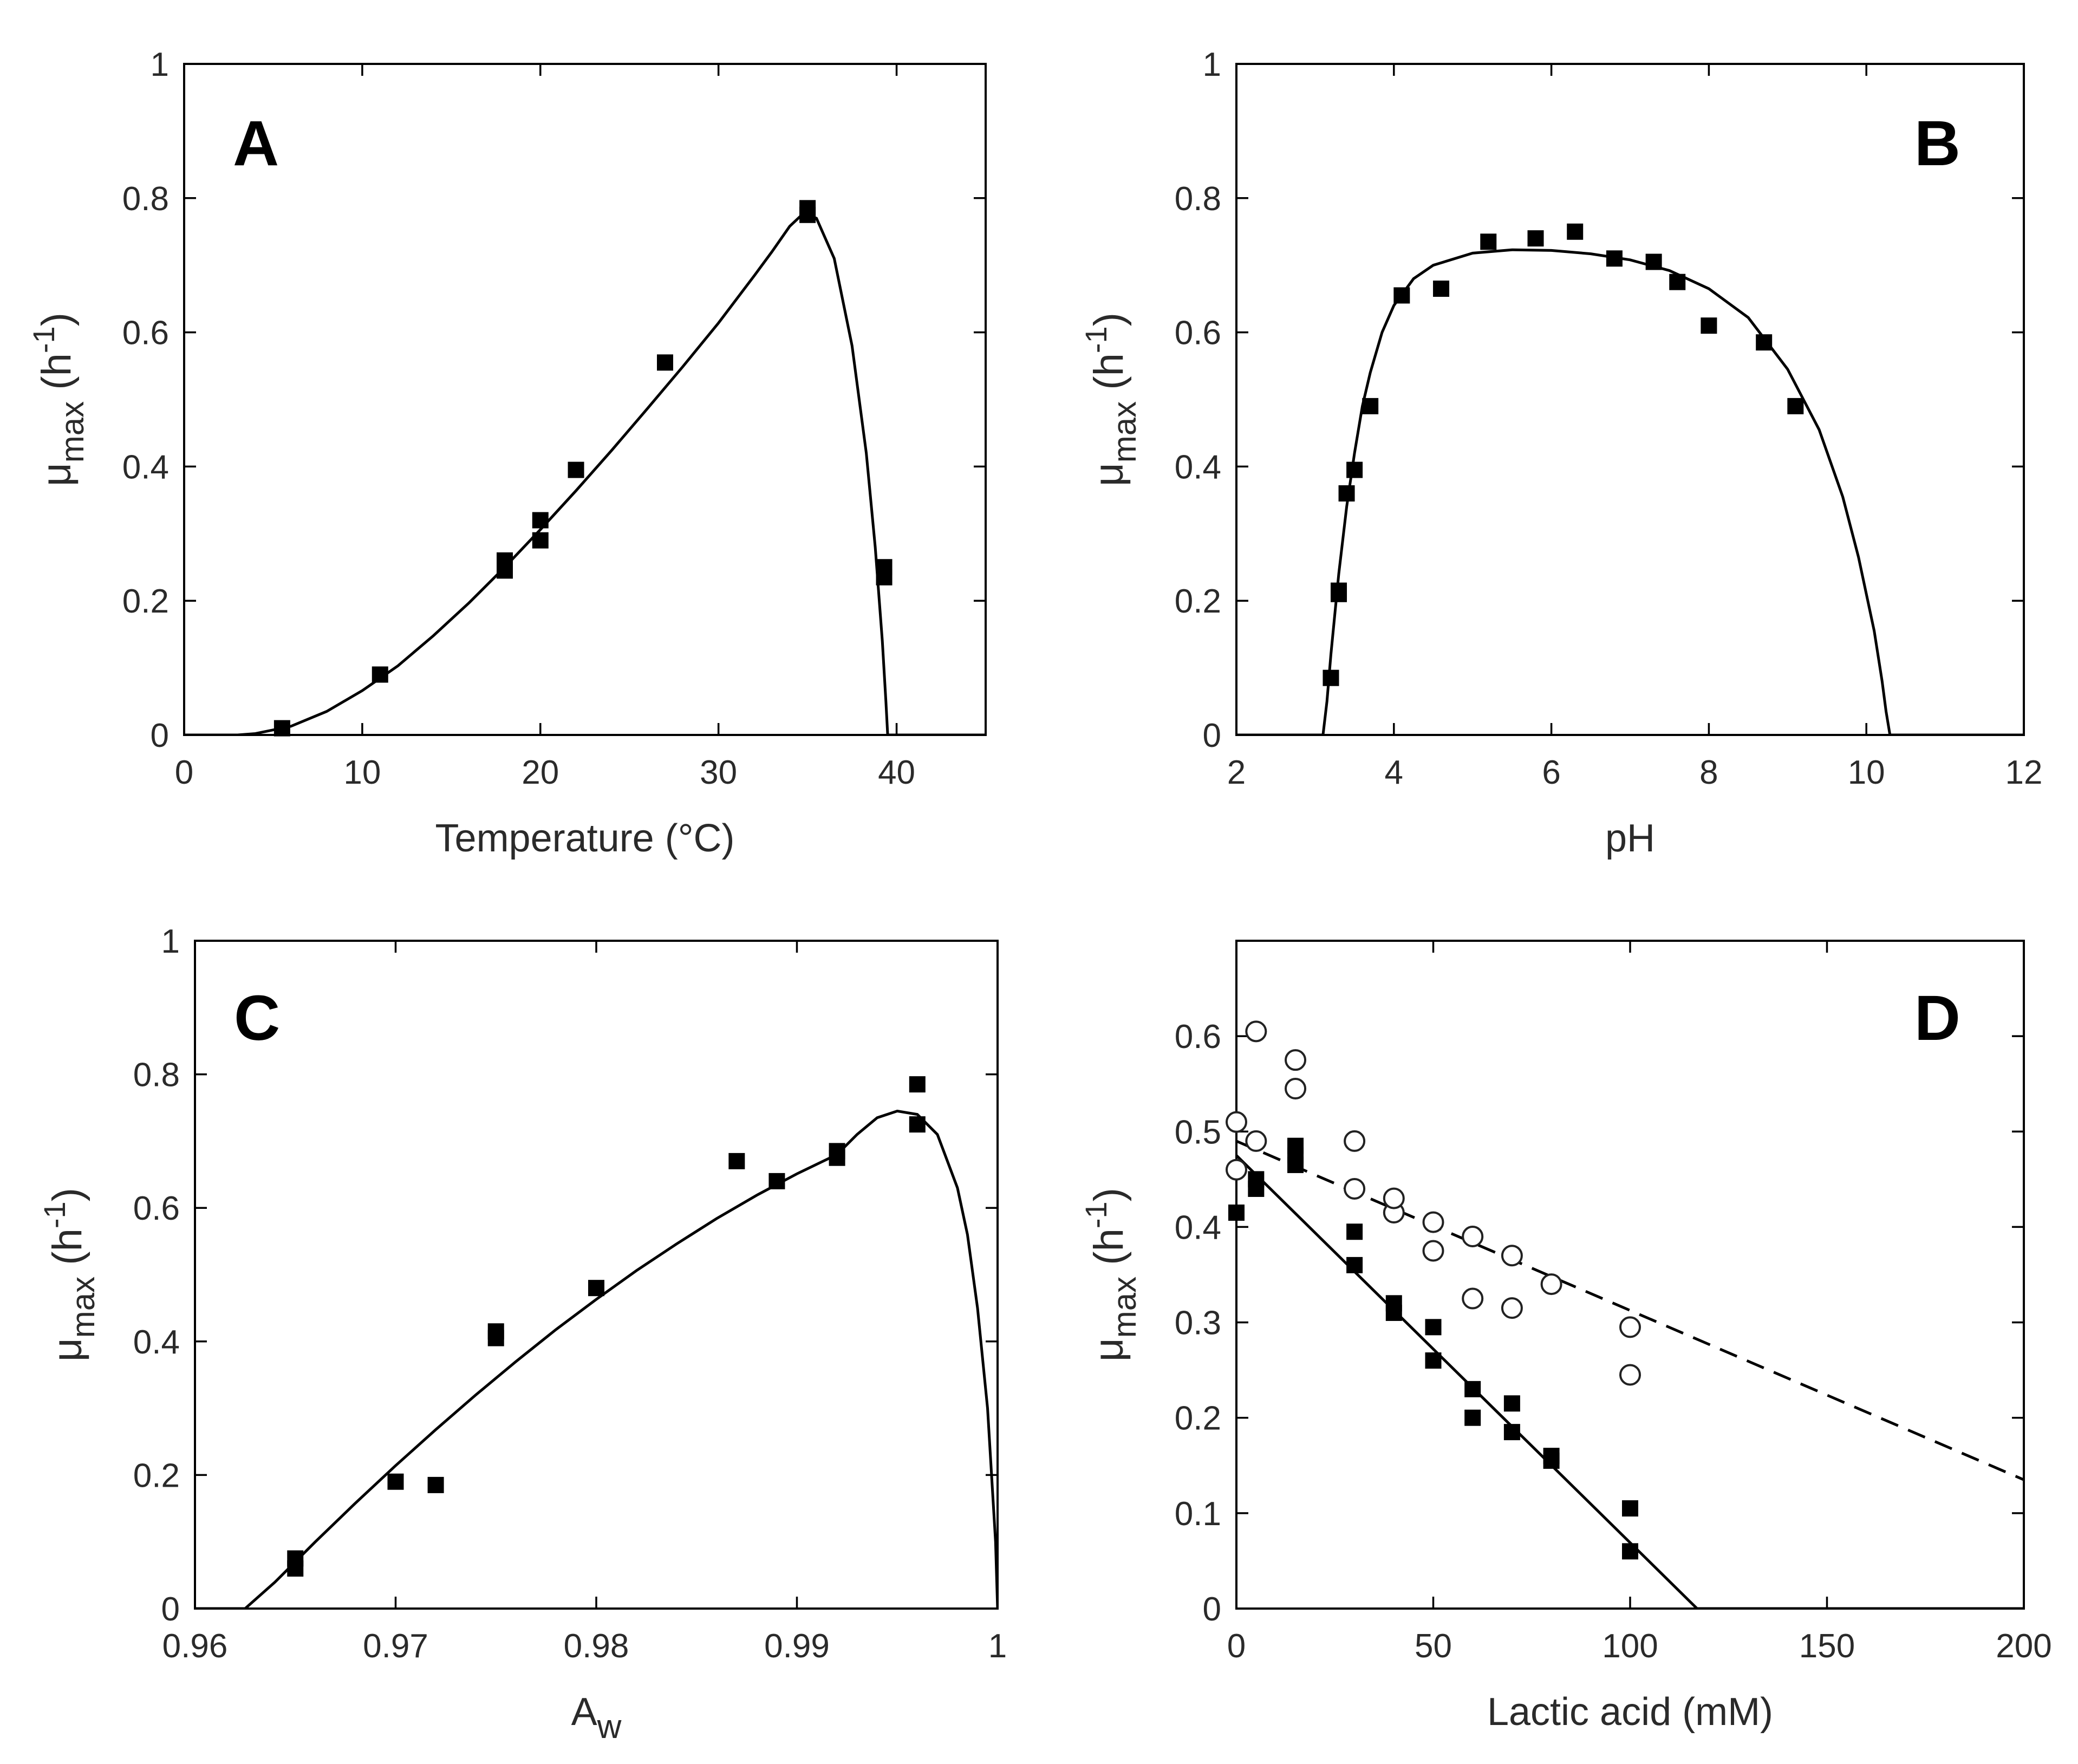 The width and height of the screenshot is (2078, 1764). Describe the element at coordinates (1827, 1646) in the screenshot. I see `x-tick-label: 150` at that location.